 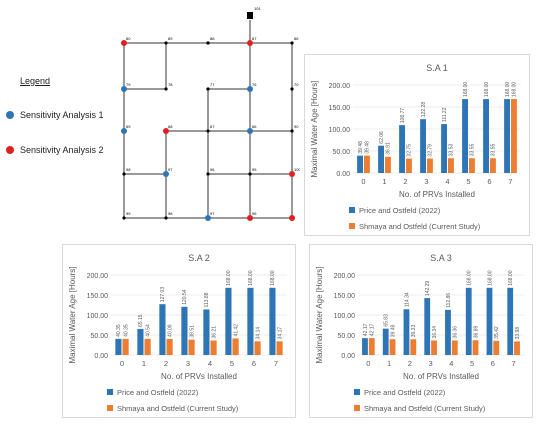 I want to click on node-label: 68, so click(x=170, y=126).